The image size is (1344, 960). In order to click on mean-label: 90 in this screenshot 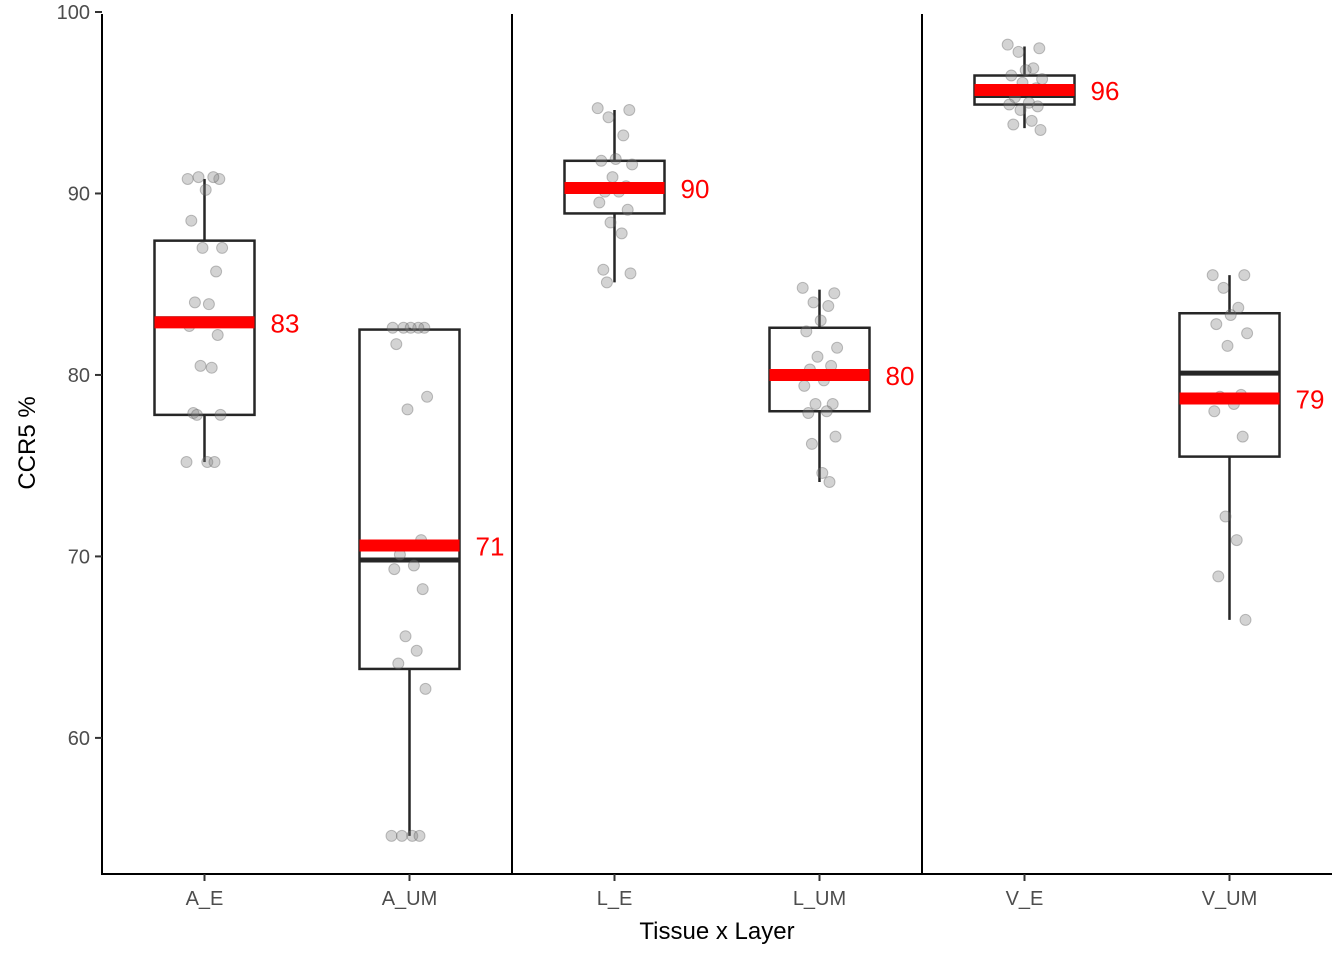, I will do `click(695, 189)`.